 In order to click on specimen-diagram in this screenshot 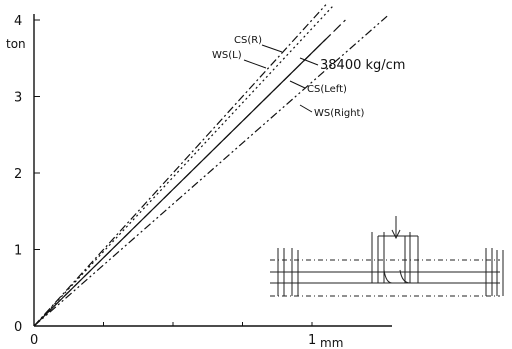, I will do `click(387, 256)`.